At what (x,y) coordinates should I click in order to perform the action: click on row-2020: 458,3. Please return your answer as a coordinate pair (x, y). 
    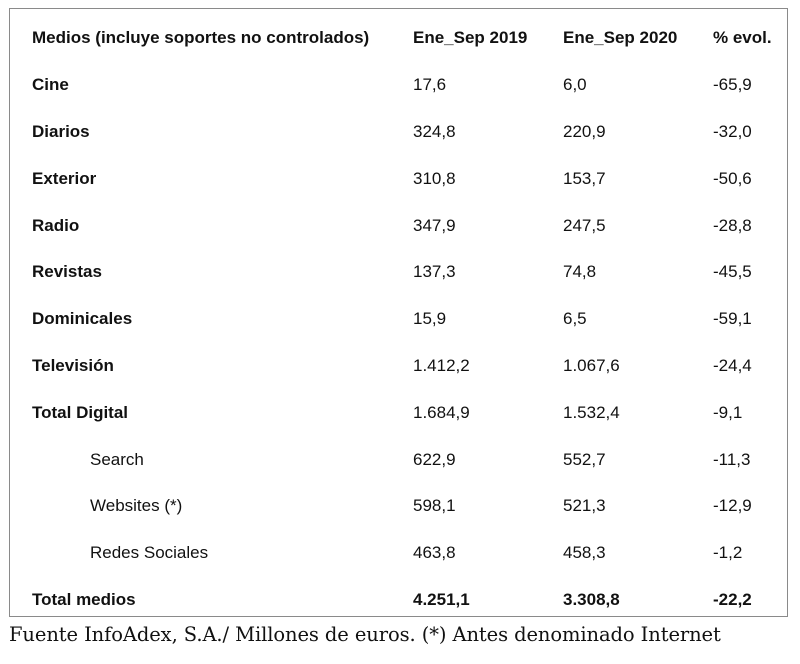
    Looking at the image, I should click on (584, 553).